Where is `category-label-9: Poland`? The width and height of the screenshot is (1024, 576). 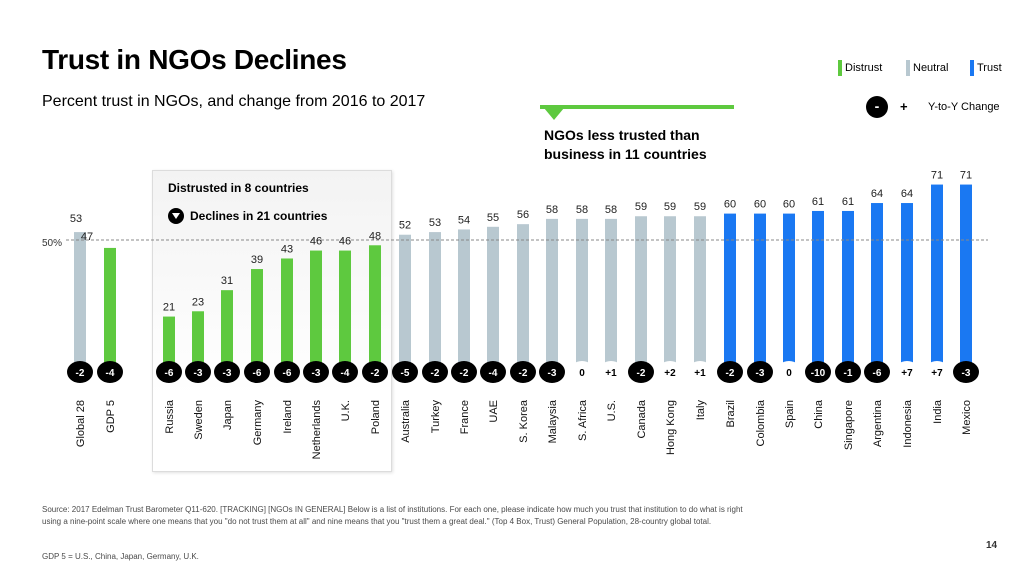 category-label-9: Poland is located at coordinates (376, 417).